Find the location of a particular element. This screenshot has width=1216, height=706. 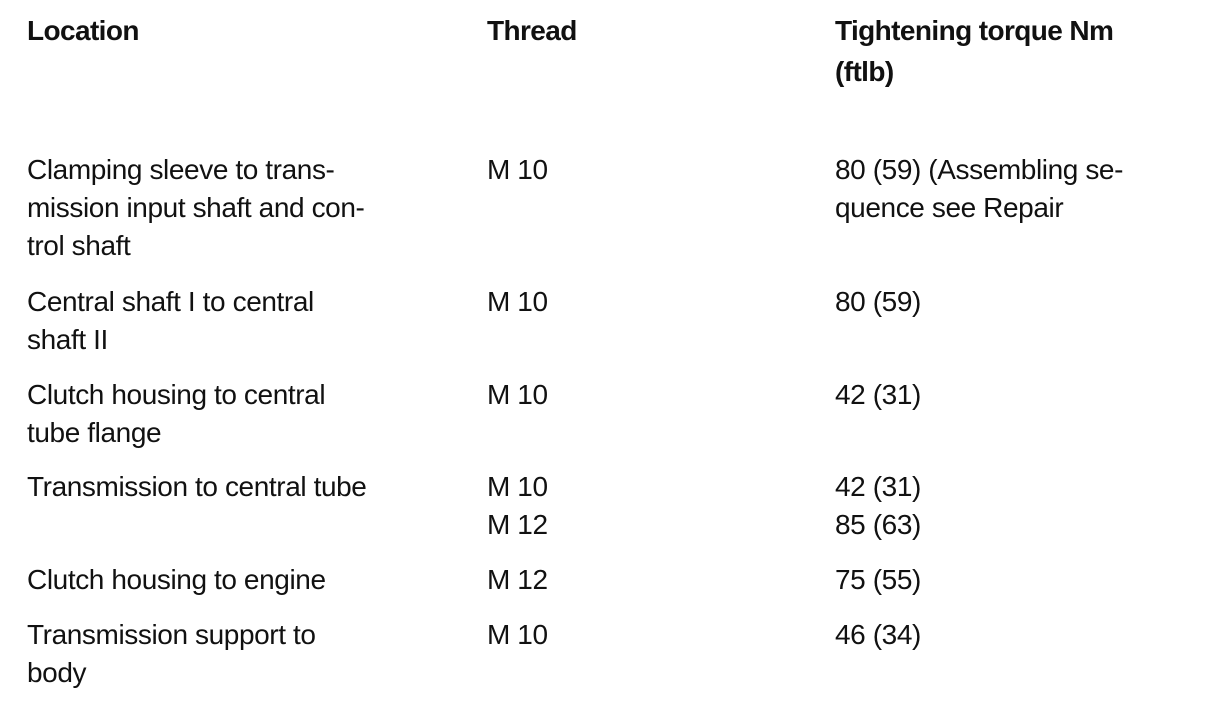

table-cell: Transmission support to is located at coordinates (171, 634).